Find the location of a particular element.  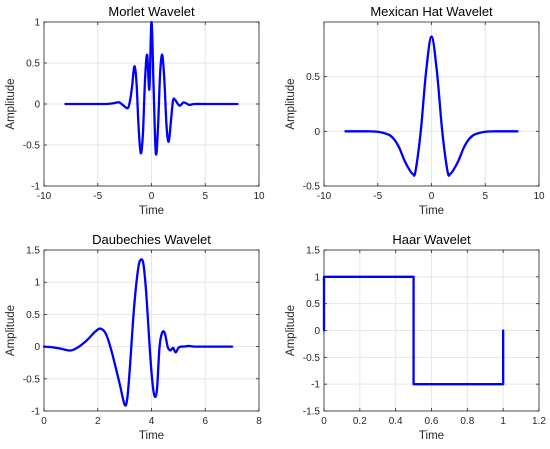

x-tick-label: 4 is located at coordinates (152, 421).